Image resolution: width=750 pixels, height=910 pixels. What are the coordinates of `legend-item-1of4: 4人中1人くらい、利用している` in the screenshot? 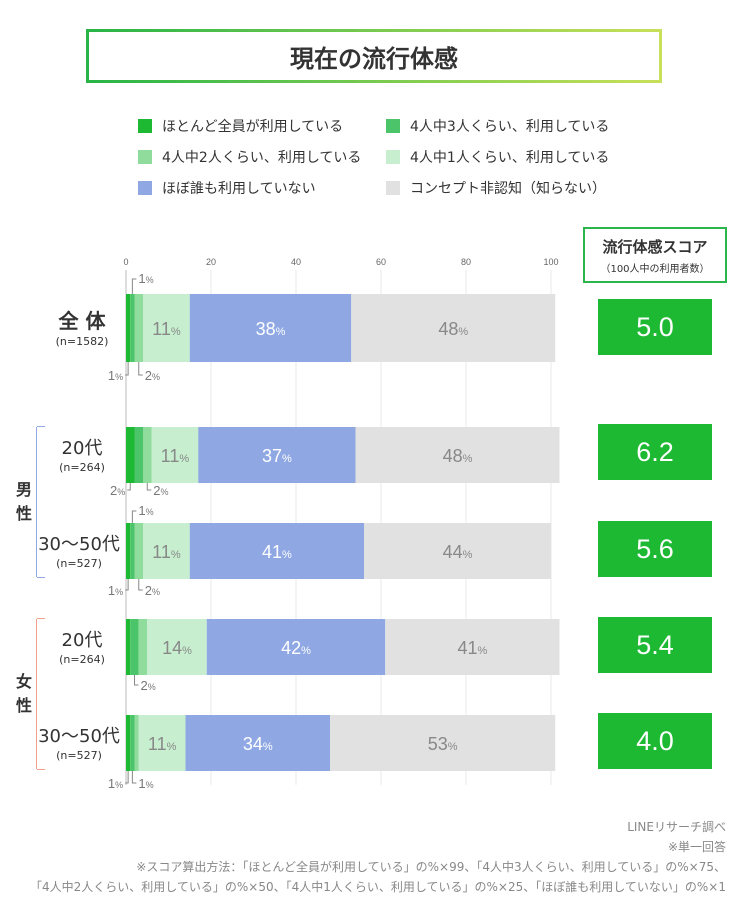 It's located at (497, 157).